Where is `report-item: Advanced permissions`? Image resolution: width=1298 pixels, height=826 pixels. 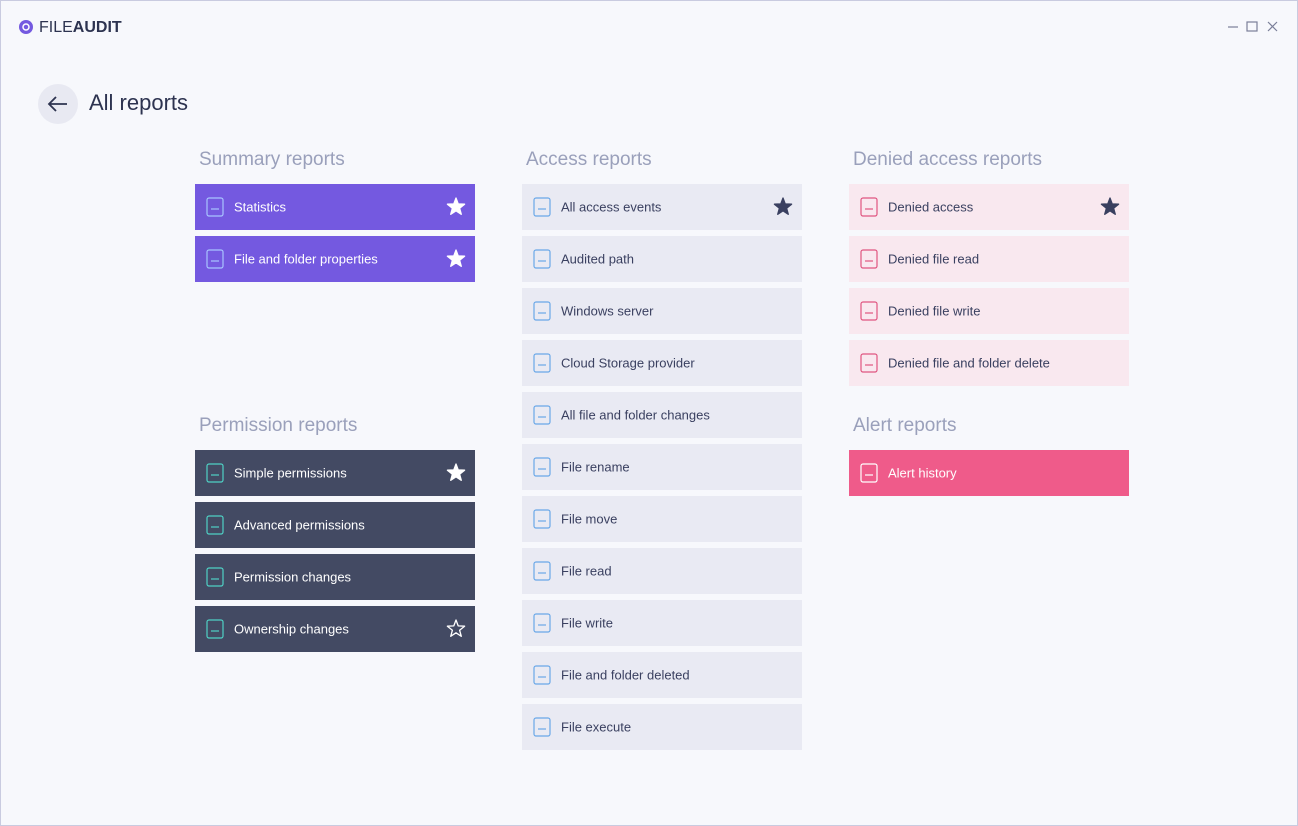
report-item: Advanced permissions is located at coordinates (335, 525).